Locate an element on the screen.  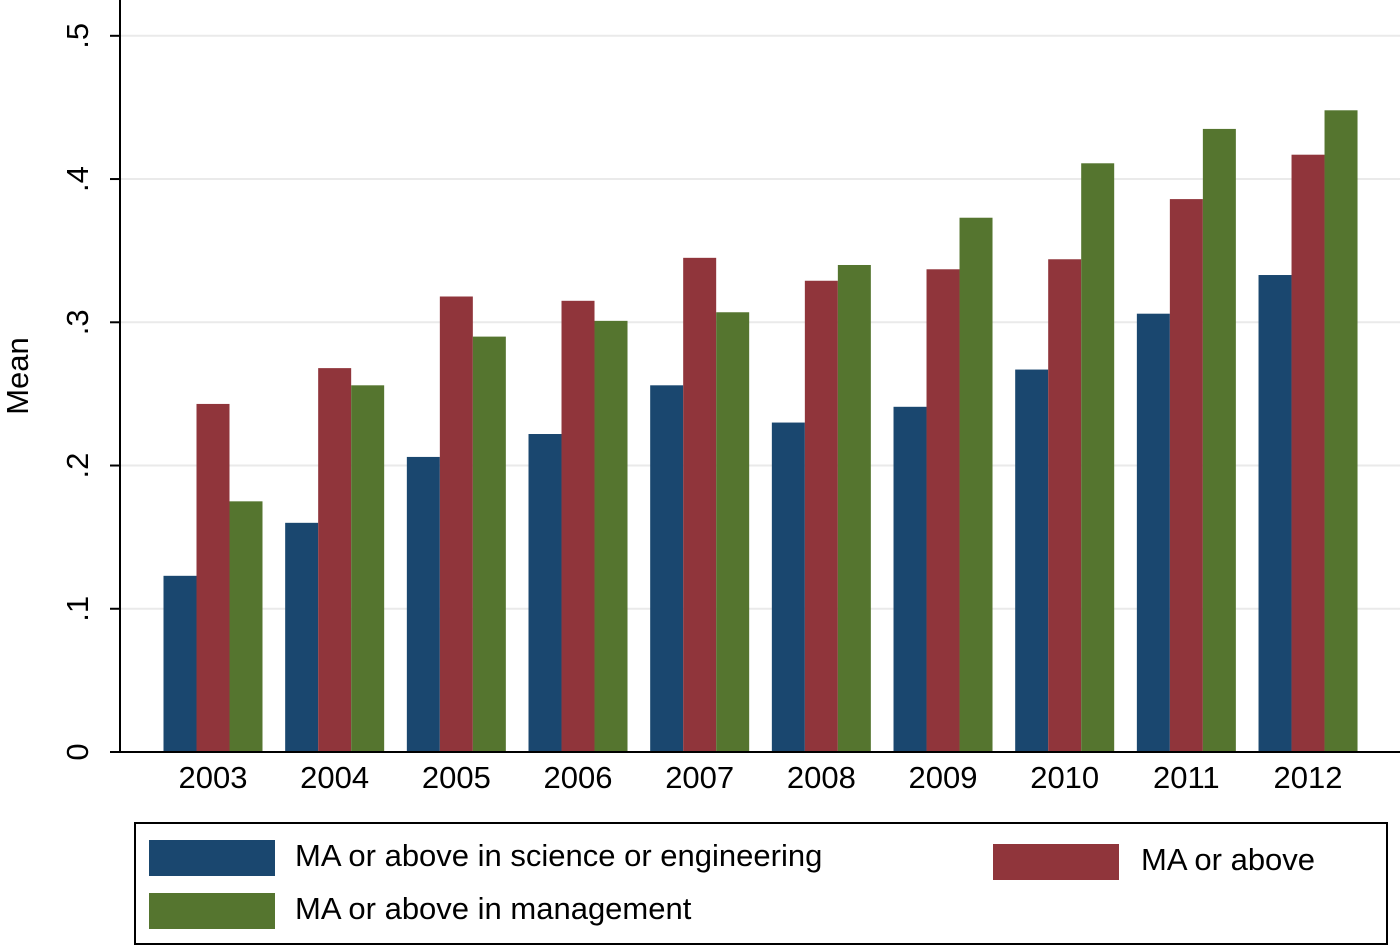
y-tick-label: .1 is located at coordinates (77, 609).